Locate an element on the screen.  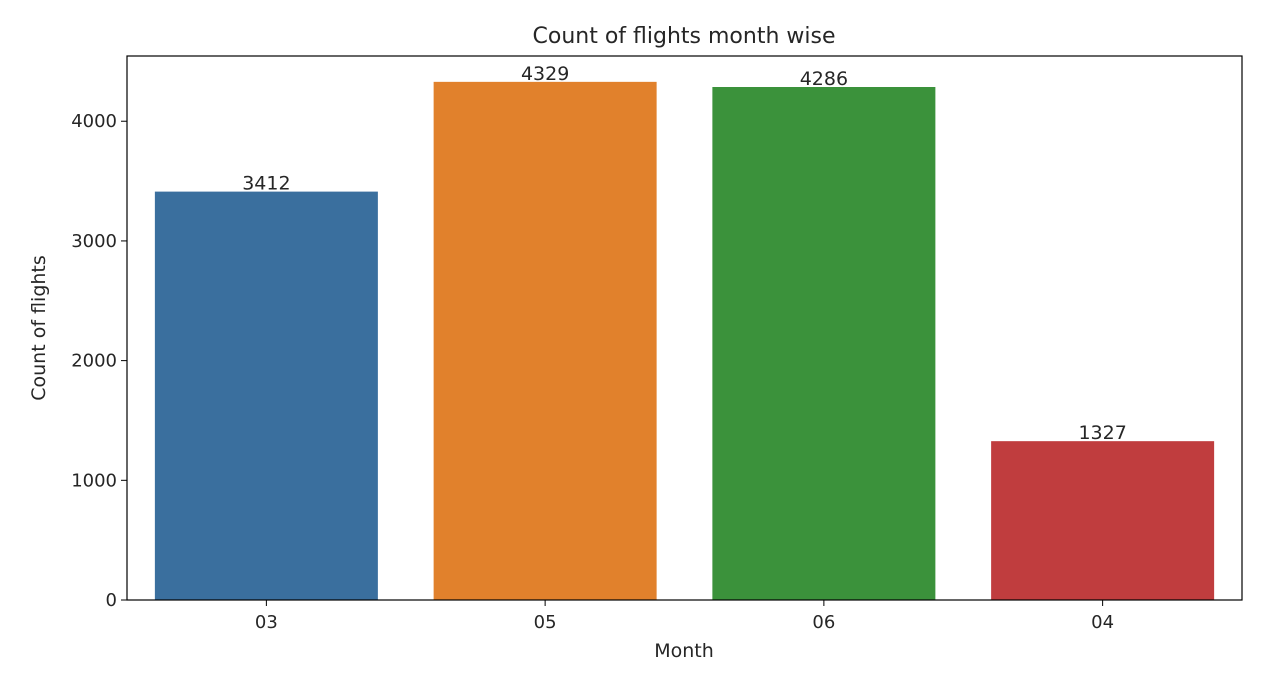
y-tick-label: 2000 is located at coordinates (94, 361).